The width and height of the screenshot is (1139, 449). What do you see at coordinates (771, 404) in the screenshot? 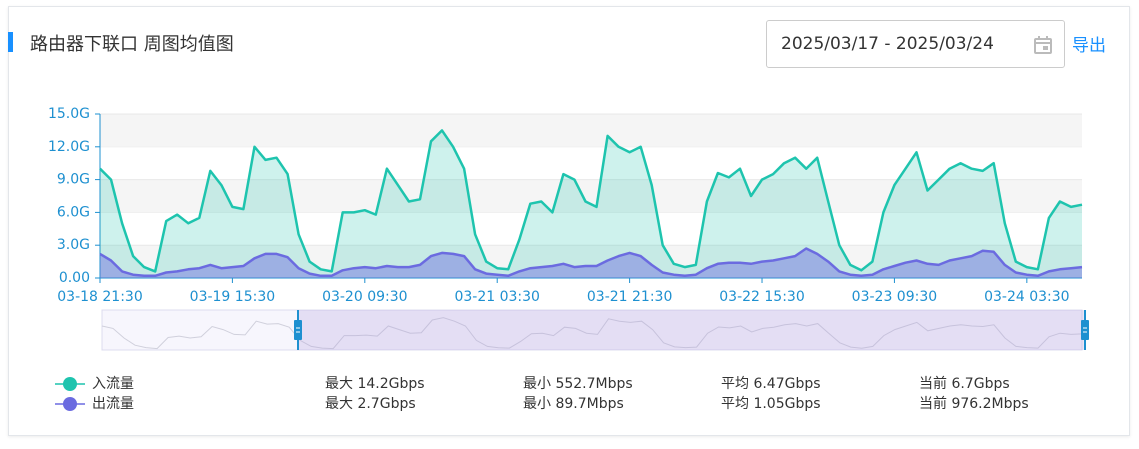
I see `legend-stat: 平均 1.05Gbps` at bounding box center [771, 404].